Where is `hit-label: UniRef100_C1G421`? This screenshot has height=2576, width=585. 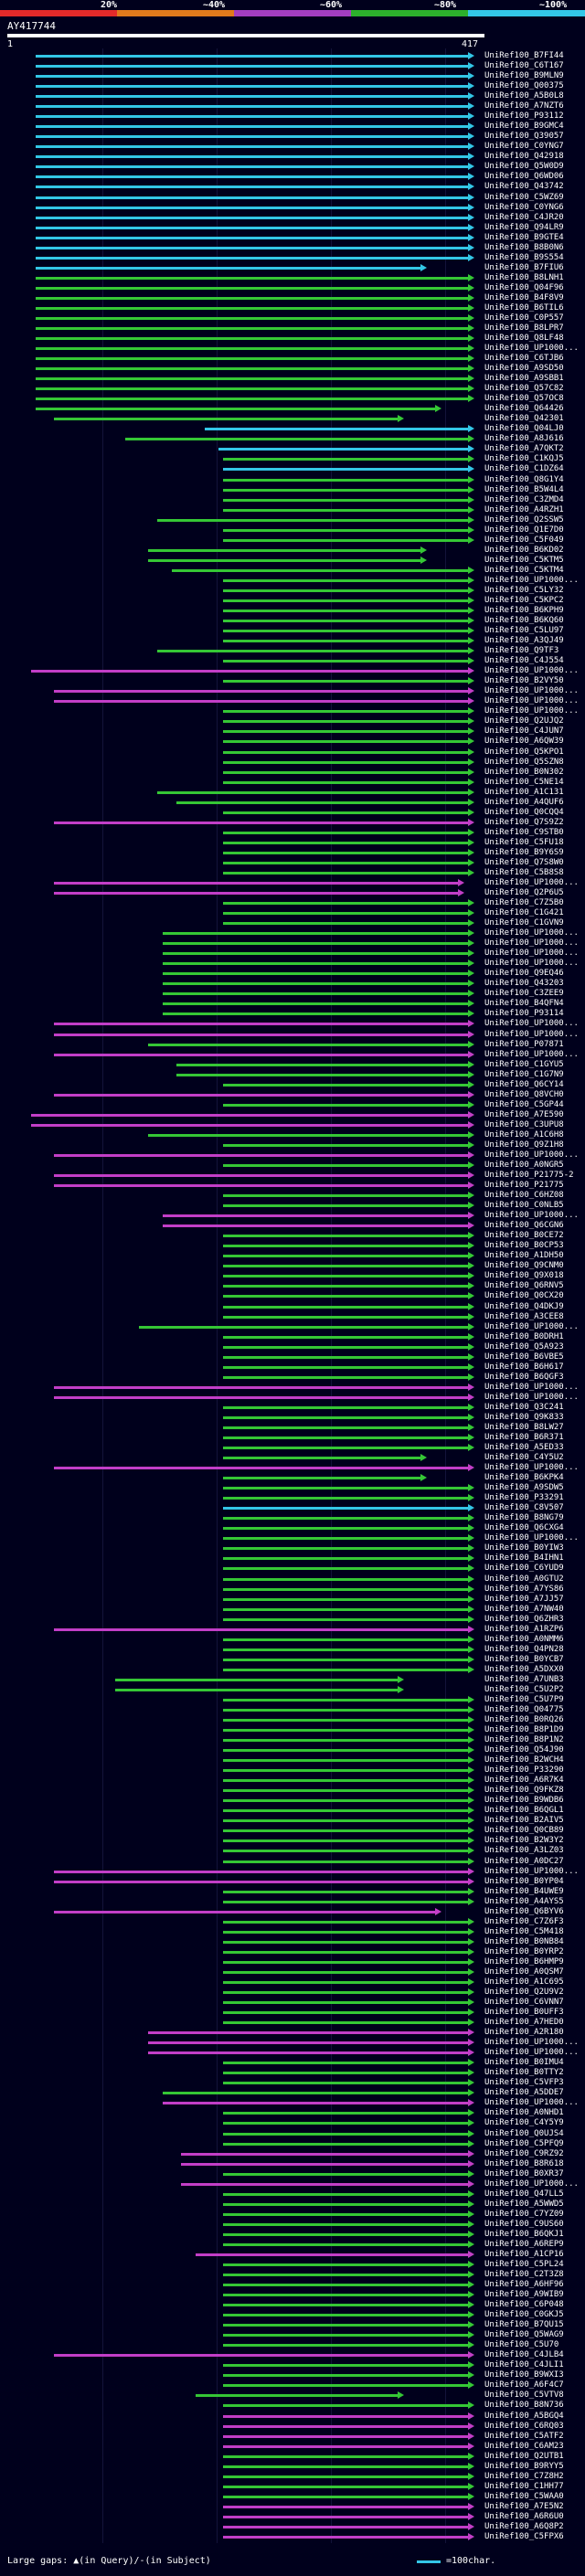
hit-label: UniRef100_C1G421 is located at coordinates (524, 913).